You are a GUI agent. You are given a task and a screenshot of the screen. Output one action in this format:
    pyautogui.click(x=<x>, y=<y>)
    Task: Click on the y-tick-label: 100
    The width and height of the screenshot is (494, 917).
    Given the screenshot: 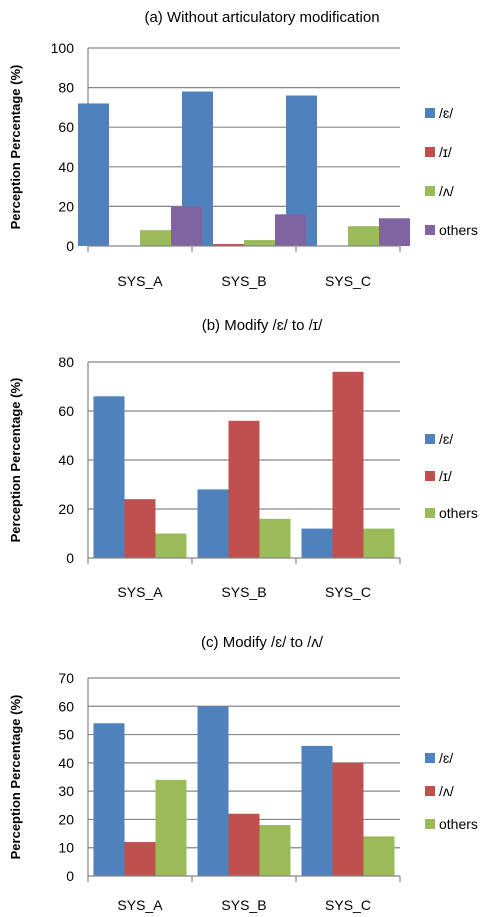 What is the action you would take?
    pyautogui.click(x=63, y=48)
    